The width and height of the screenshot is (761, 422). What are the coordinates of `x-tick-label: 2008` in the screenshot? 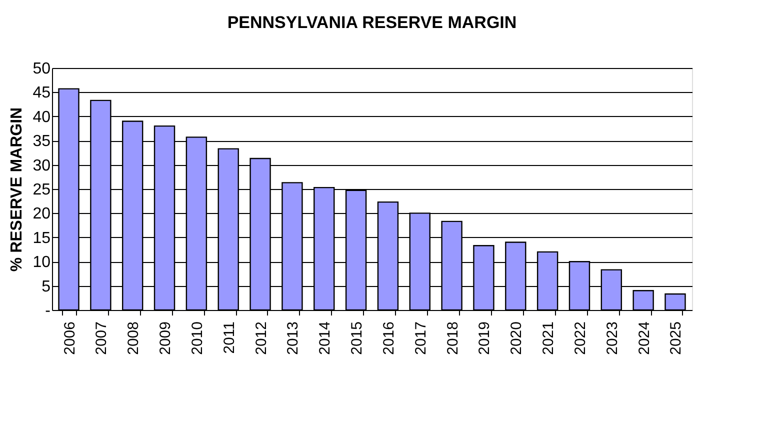 It's located at (133, 338).